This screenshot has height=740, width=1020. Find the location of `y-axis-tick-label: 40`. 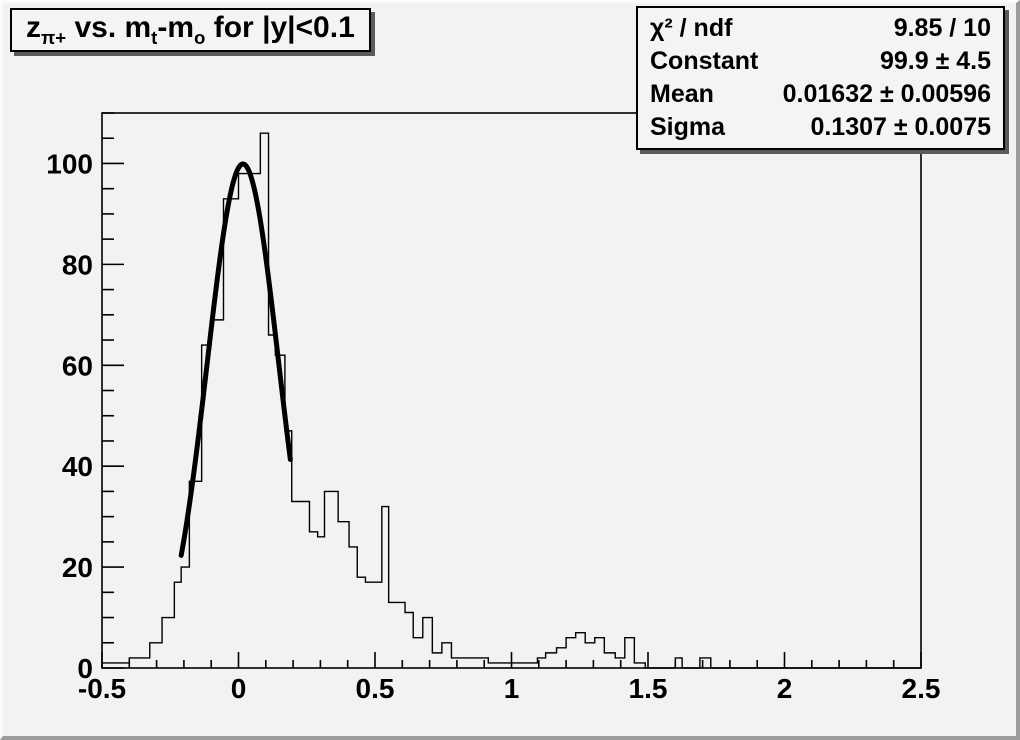

y-axis-tick-label: 40 is located at coordinates (77, 466).